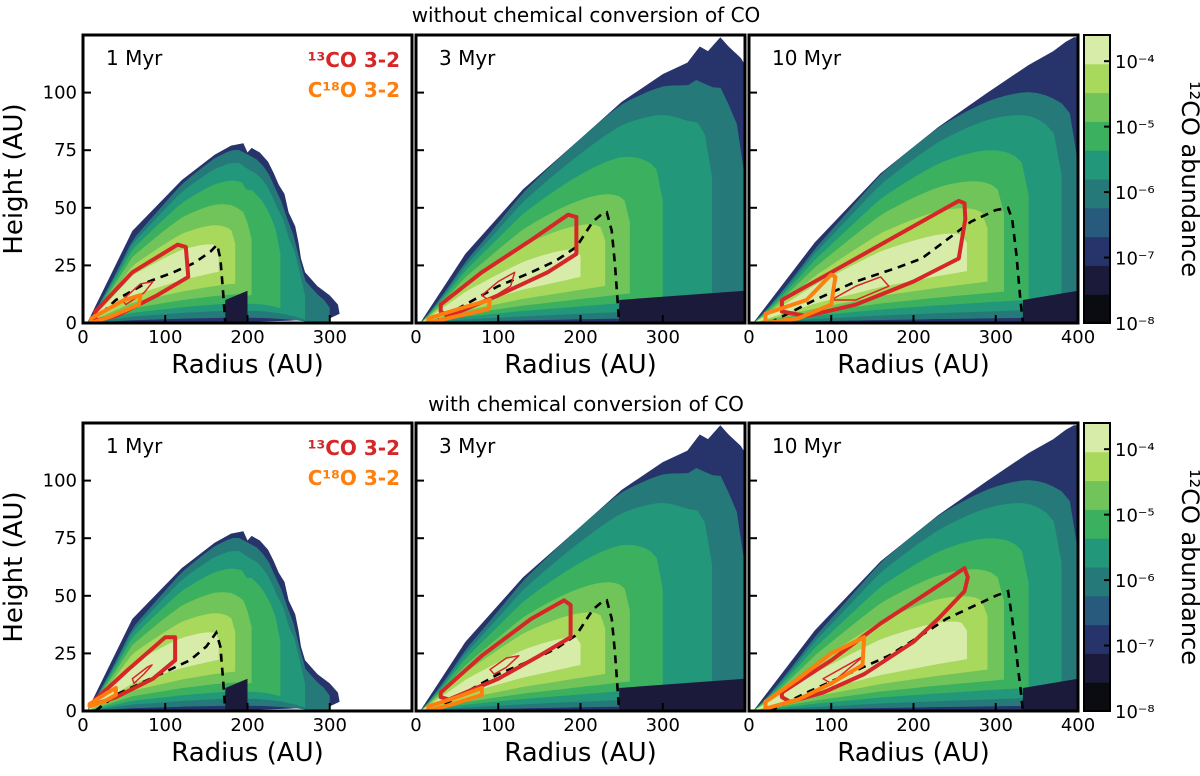 Image resolution: width=1200 pixels, height=776 pixels. Describe the element at coordinates (586, 15) in the screenshot. I see `row-title-top: without chemical conversion of CO` at that location.